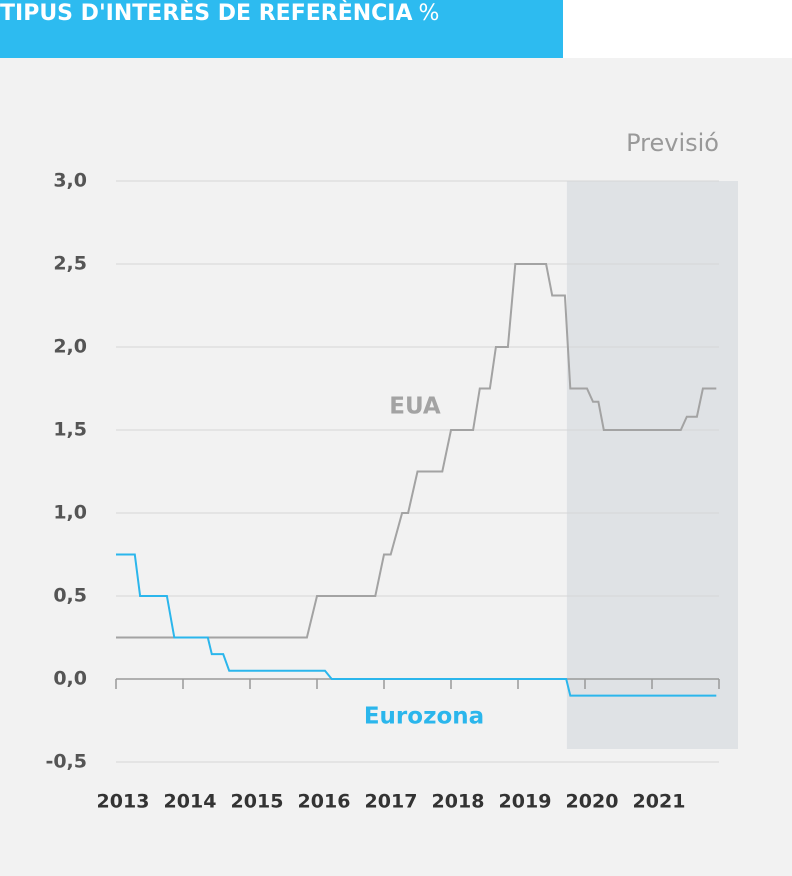  What do you see at coordinates (70, 347) in the screenshot?
I see `y-tick-label: 2,0` at bounding box center [70, 347].